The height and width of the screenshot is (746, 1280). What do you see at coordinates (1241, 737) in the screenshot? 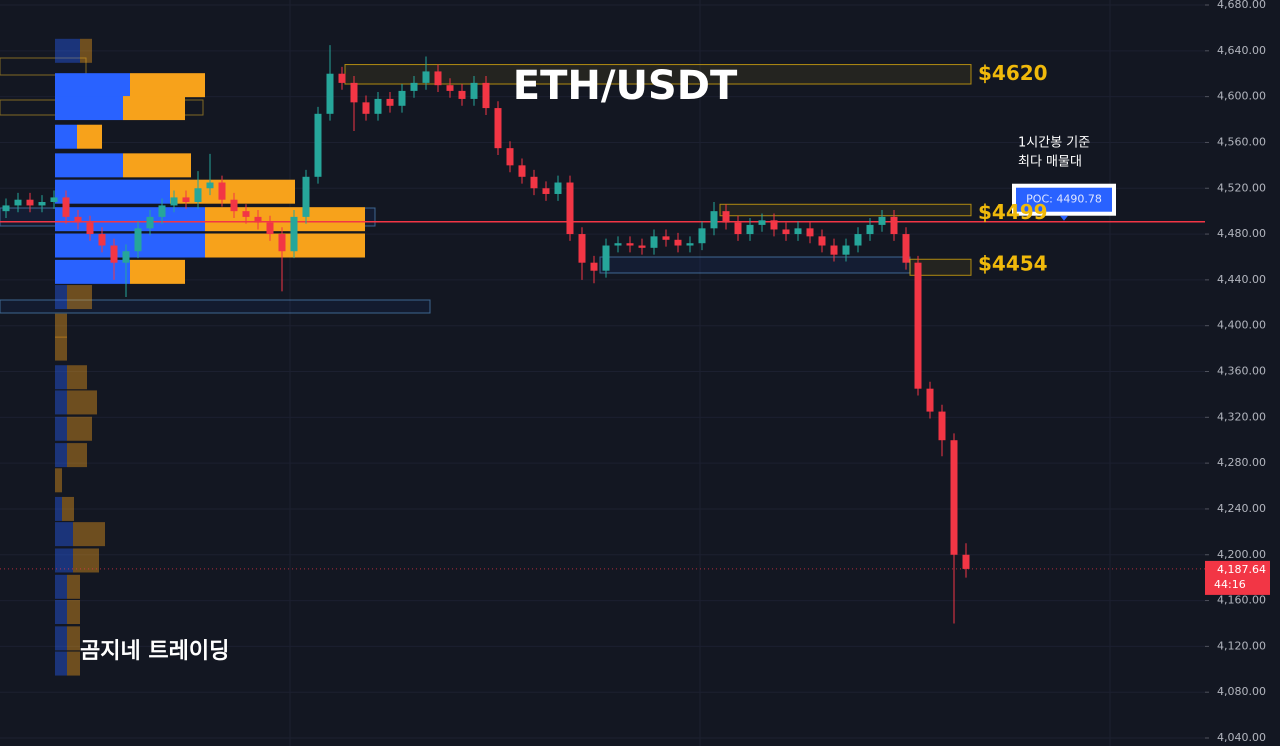
I see `y-tick-label: 4,040.00` at bounding box center [1241, 737].